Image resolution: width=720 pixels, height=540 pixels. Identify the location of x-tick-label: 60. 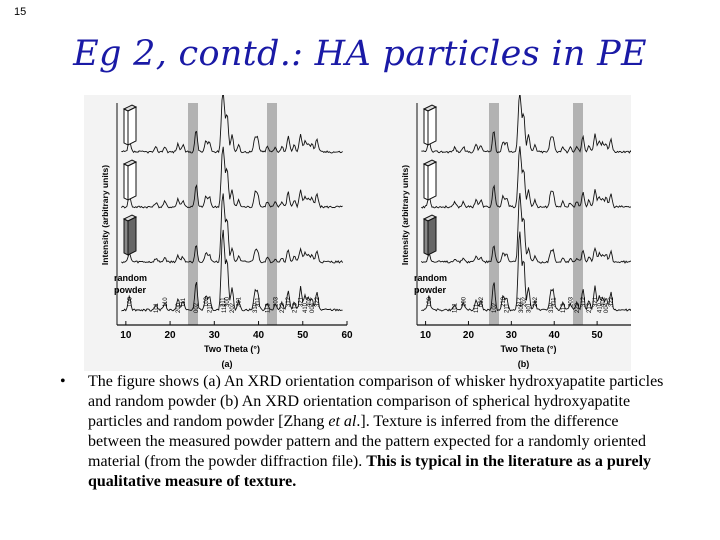
(347, 335).